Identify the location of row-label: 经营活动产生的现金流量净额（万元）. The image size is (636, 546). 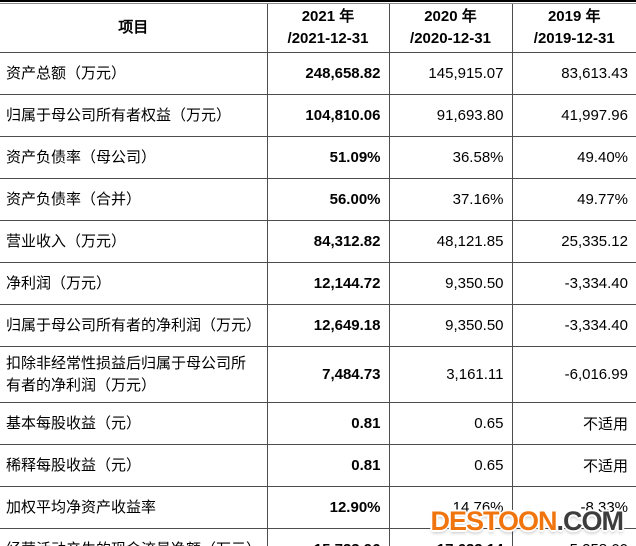
(133, 537).